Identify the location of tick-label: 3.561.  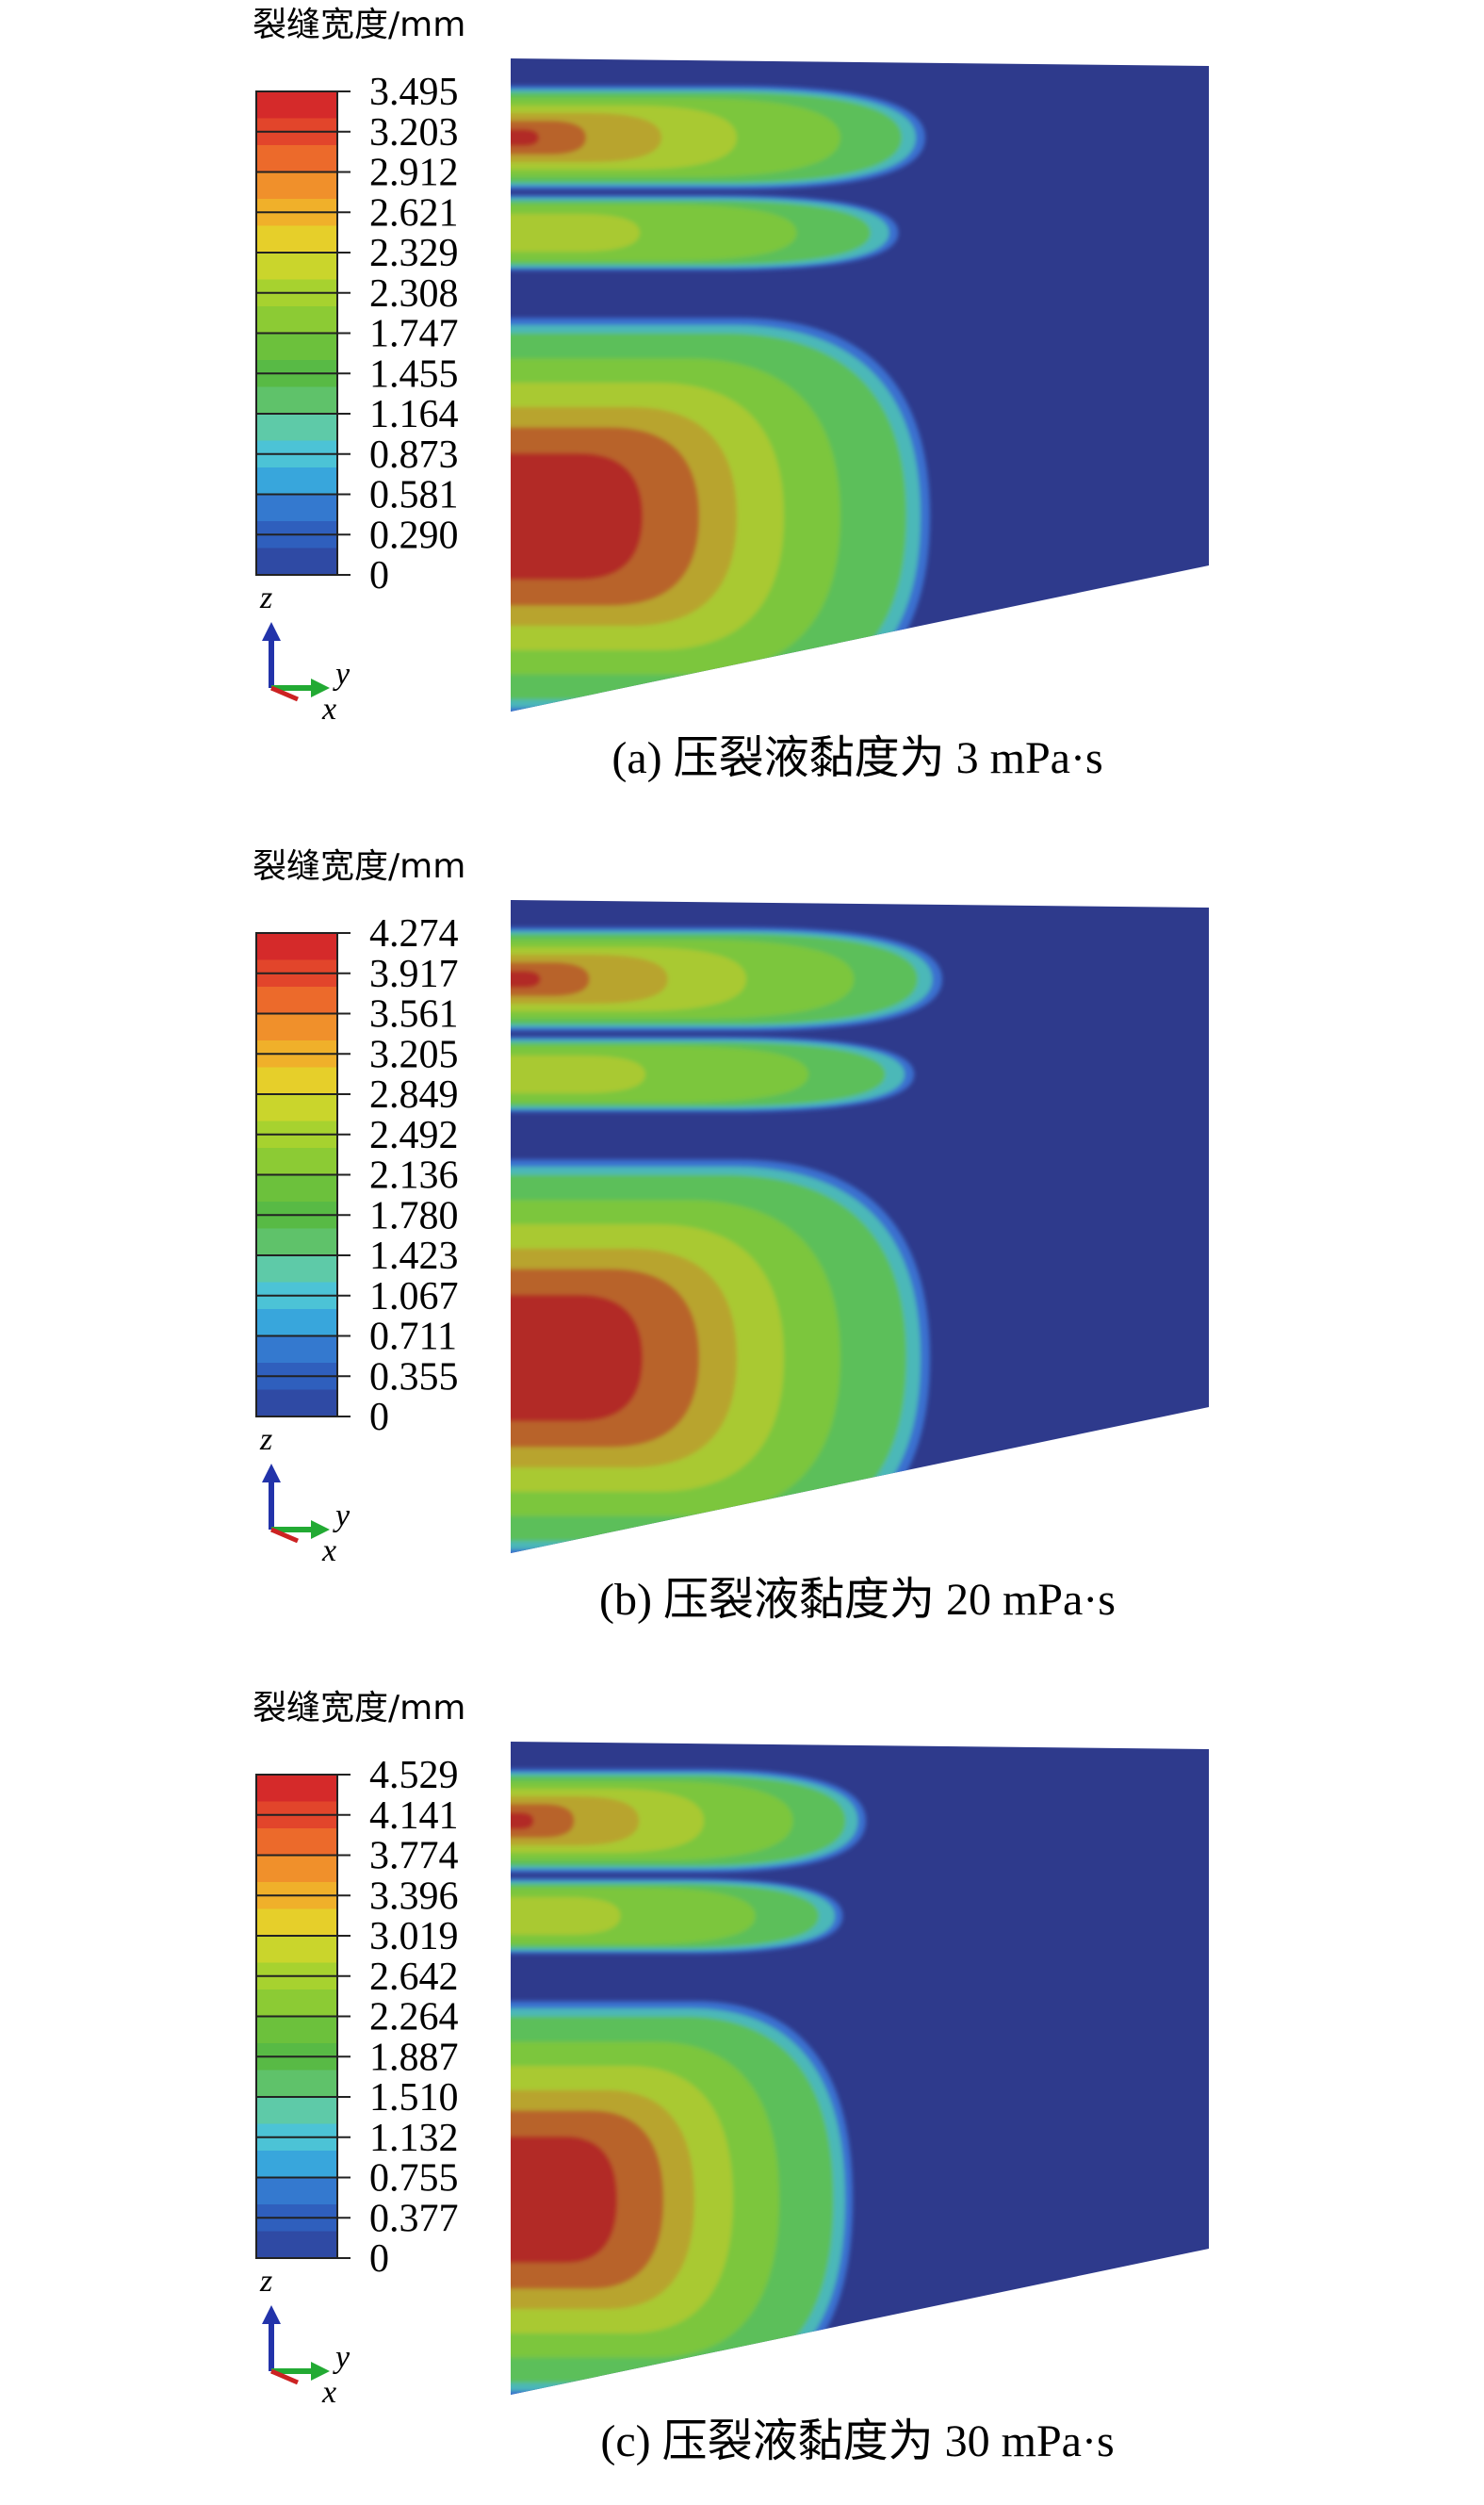
(414, 1015).